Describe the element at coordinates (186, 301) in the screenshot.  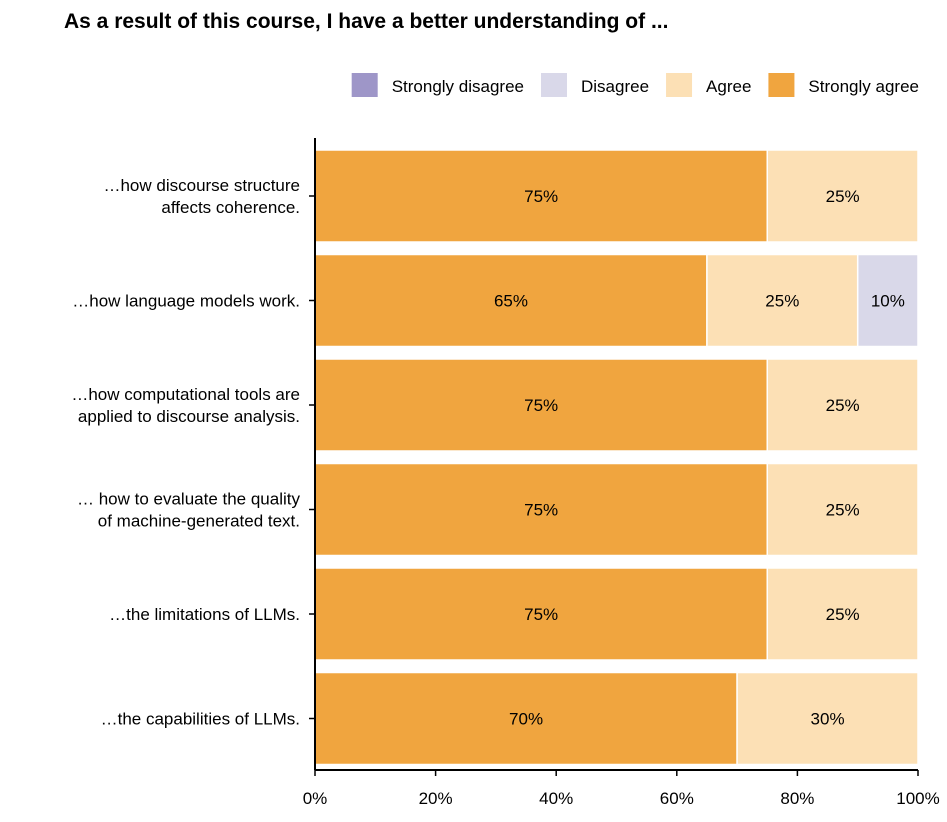
I see `category-label: …how language models work.` at that location.